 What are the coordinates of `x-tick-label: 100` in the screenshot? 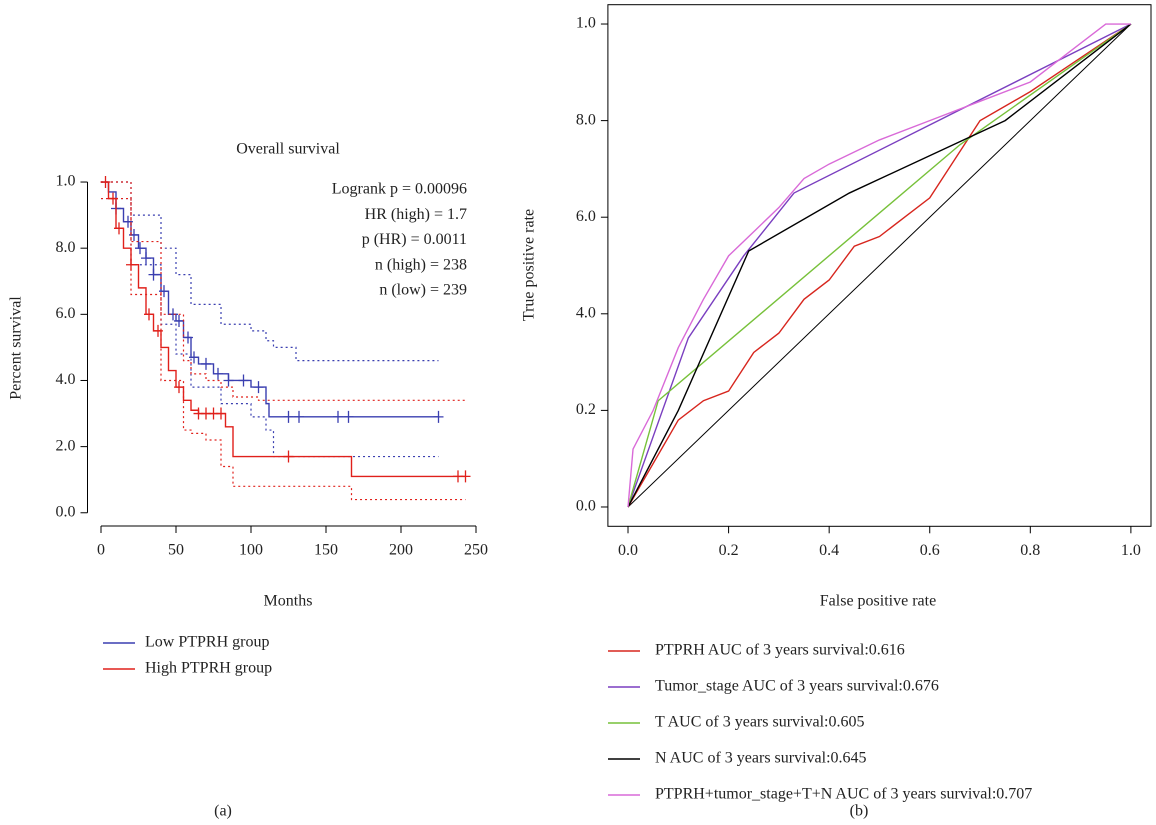 It's located at (251, 550).